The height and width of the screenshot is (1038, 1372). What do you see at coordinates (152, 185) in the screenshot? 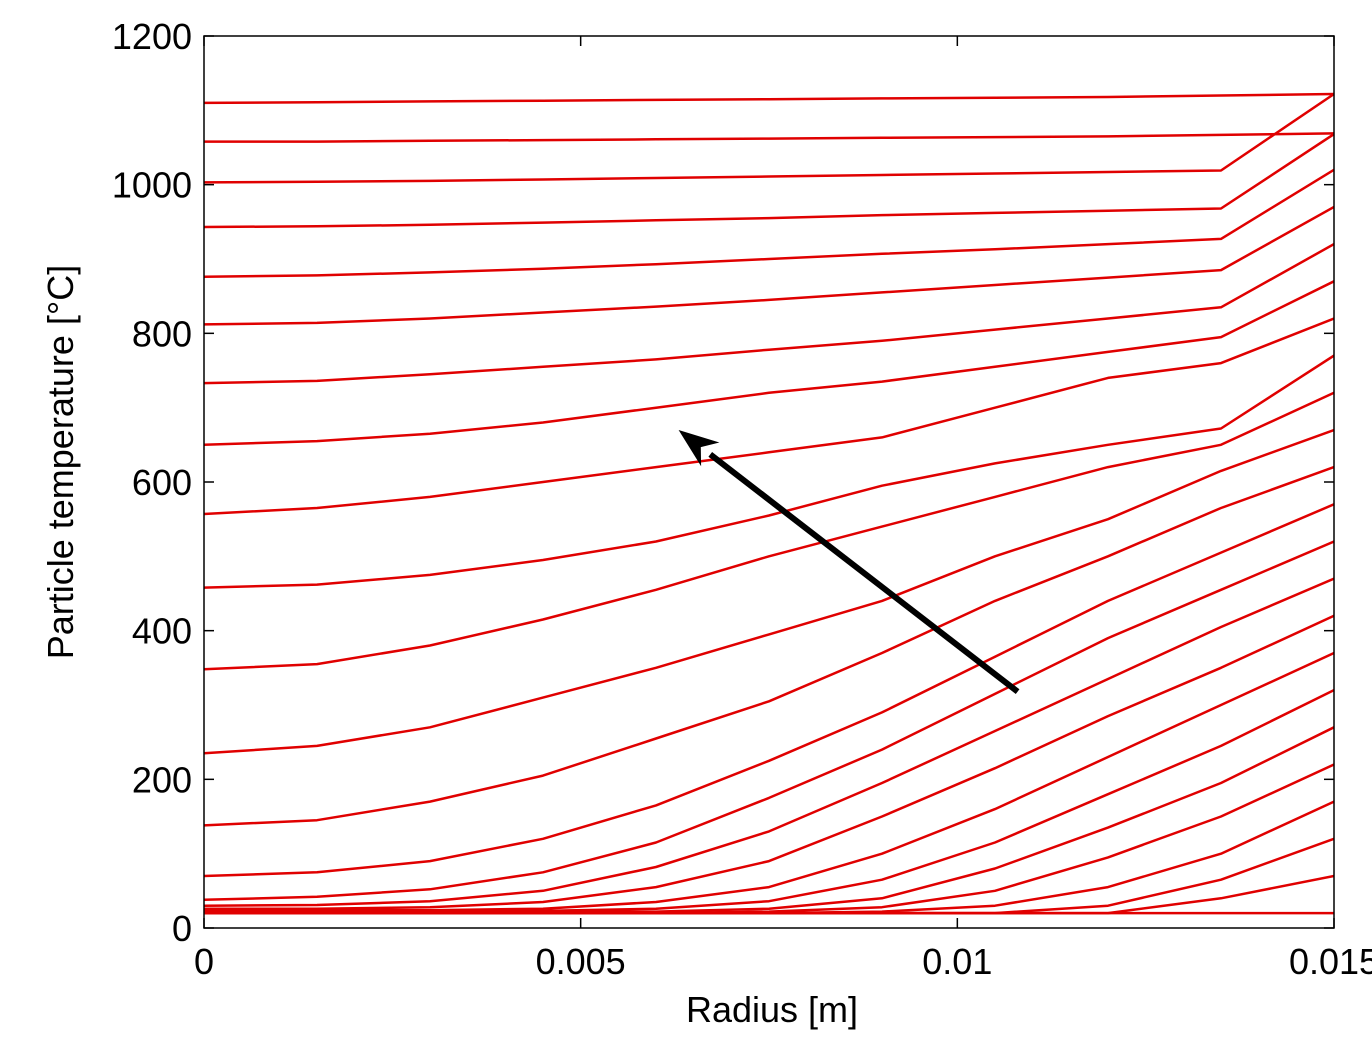
I see `y-tick-label-6: 1000` at bounding box center [152, 185].